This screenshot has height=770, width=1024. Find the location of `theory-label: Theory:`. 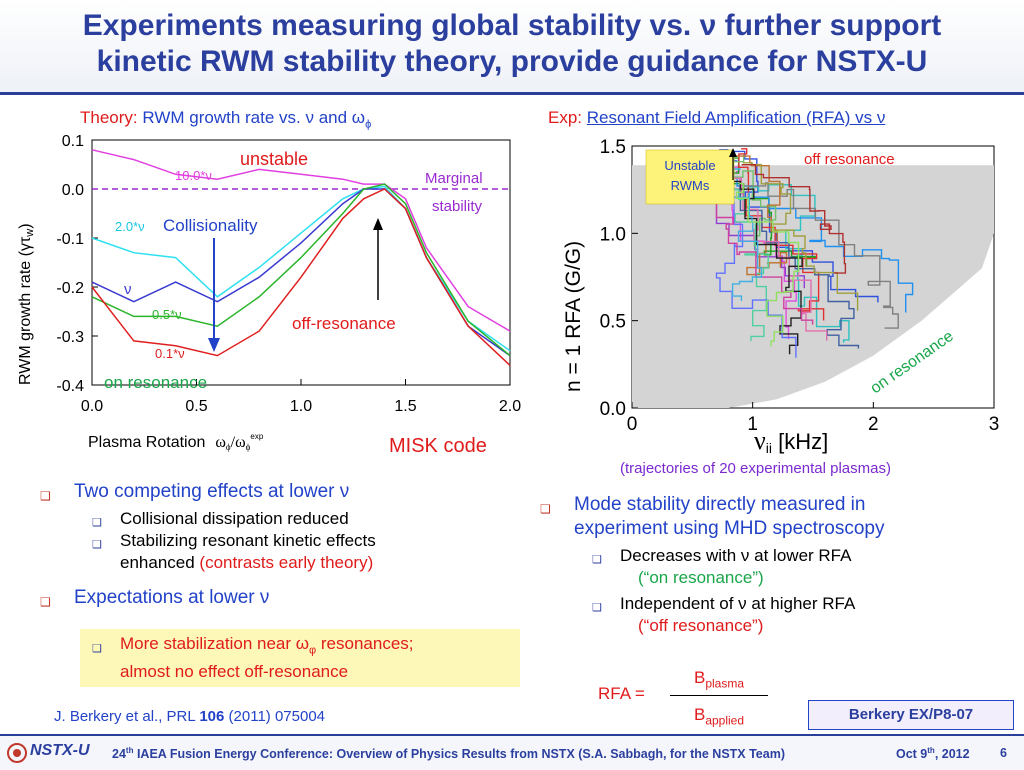

theory-label: Theory: is located at coordinates (109, 117).